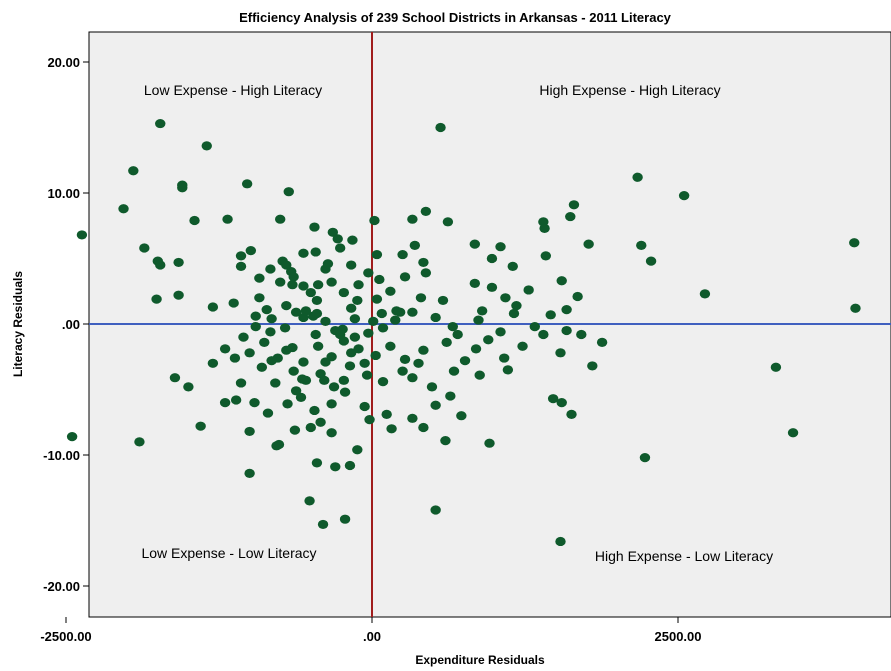  What do you see at coordinates (678, 636) in the screenshot?
I see `x-tick-label: 2500.00` at bounding box center [678, 636].